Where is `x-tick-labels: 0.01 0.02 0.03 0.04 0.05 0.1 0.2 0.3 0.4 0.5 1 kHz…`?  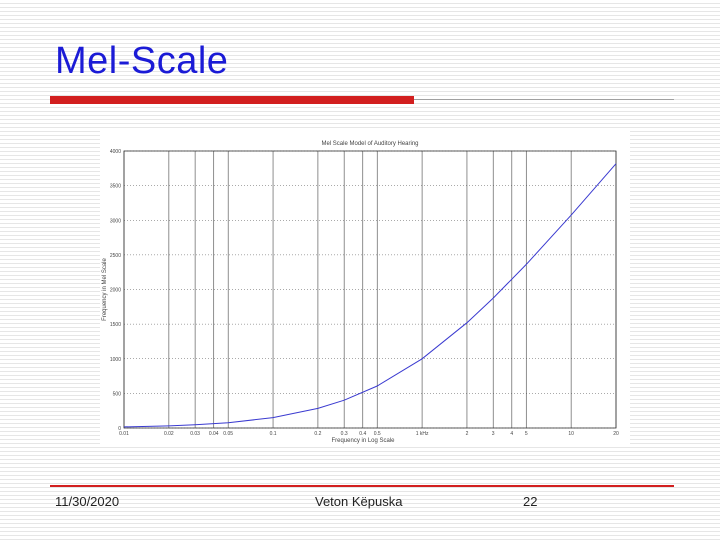
x-tick-labels: 0.01 0.02 0.03 0.04 0.05 0.1 0.2 0.3 0.4 0.5 1 kHz… is located at coordinates (369, 434).